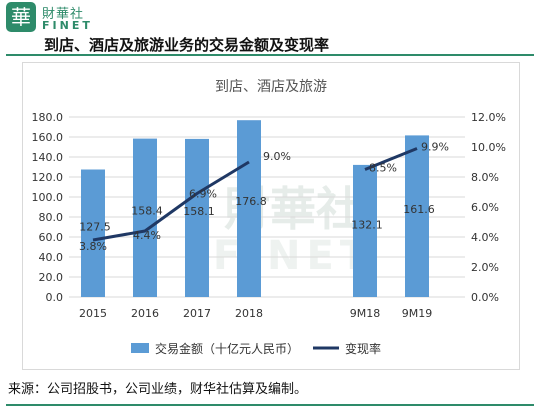 The height and width of the screenshot is (410, 539). I want to click on page-headline: 到店、酒店及旅游业务的交易金额及变现率, so click(187, 45).